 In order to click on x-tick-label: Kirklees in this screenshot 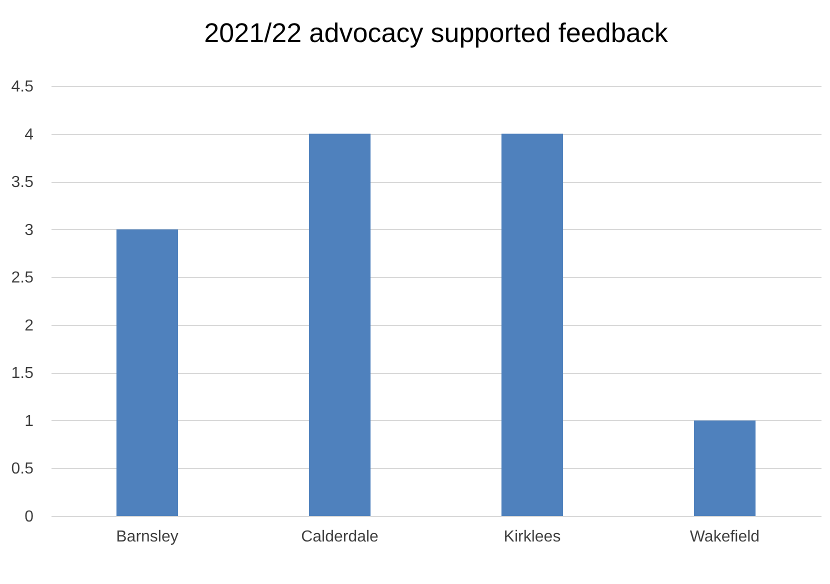, I will do `click(532, 537)`.